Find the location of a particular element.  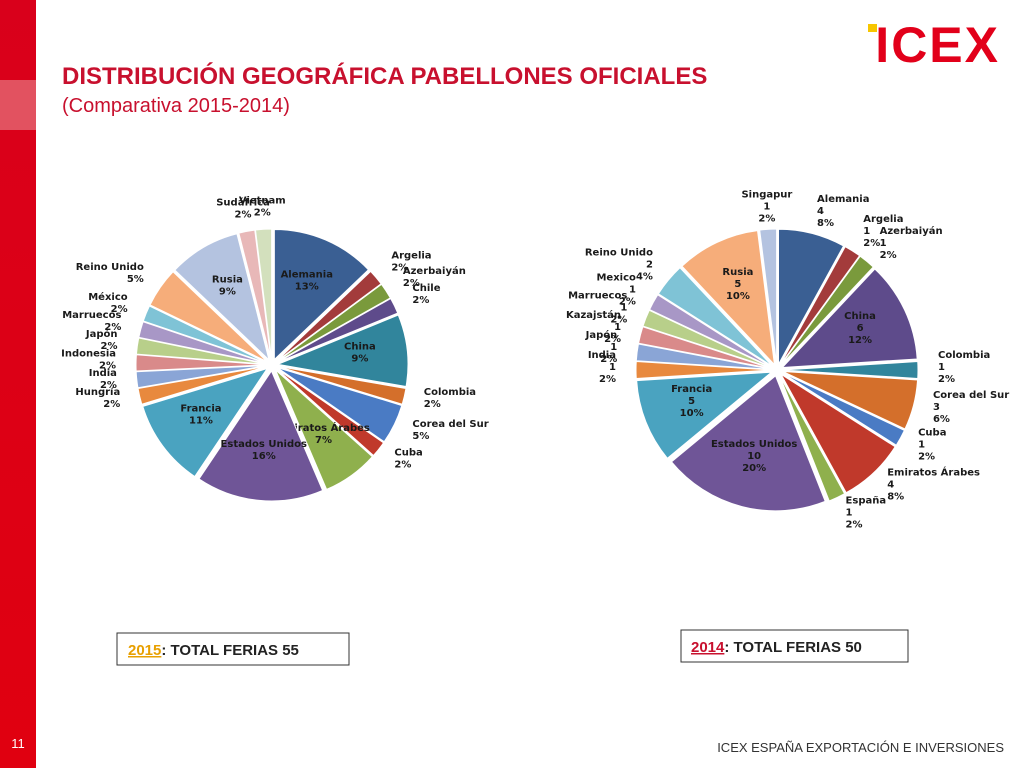

slice-label-line: Vietnam is located at coordinates (262, 200).